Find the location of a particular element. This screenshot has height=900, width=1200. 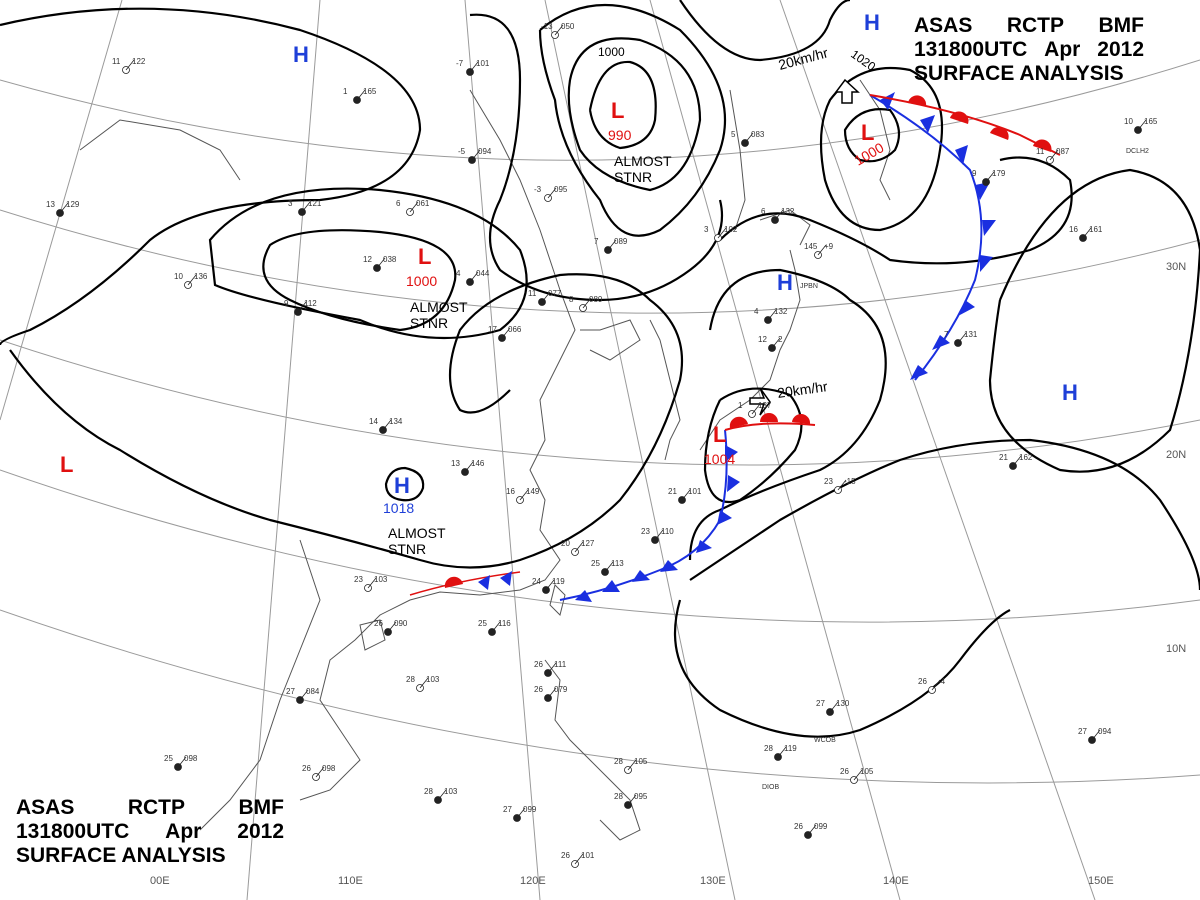

station-pressure: 149 is located at coordinates (533, 491).